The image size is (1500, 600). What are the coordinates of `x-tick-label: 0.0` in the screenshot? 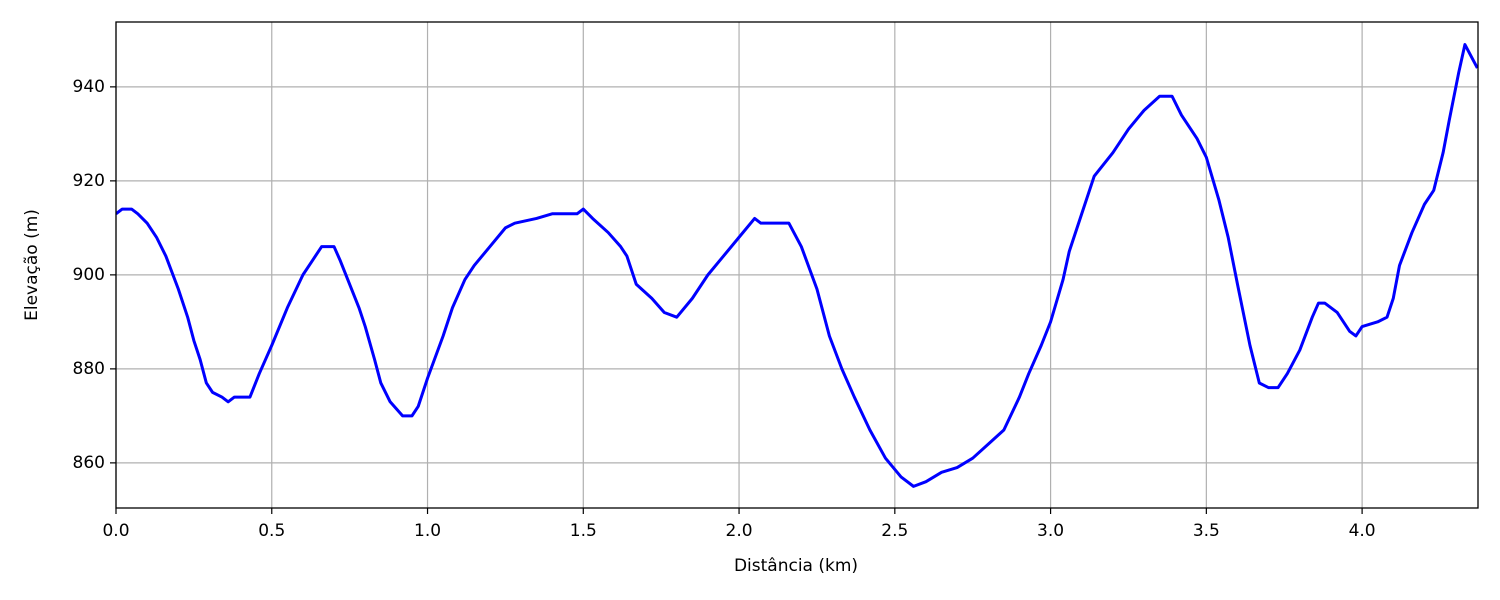 It's located at (115, 531).